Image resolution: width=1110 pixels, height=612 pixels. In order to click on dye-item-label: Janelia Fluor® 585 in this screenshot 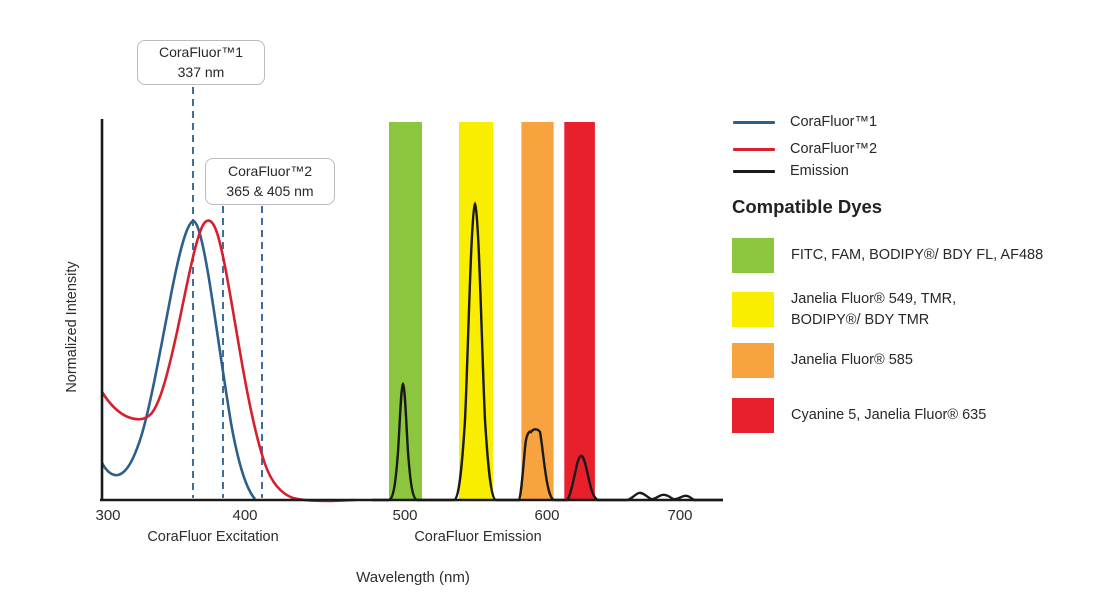, I will do `click(852, 360)`.